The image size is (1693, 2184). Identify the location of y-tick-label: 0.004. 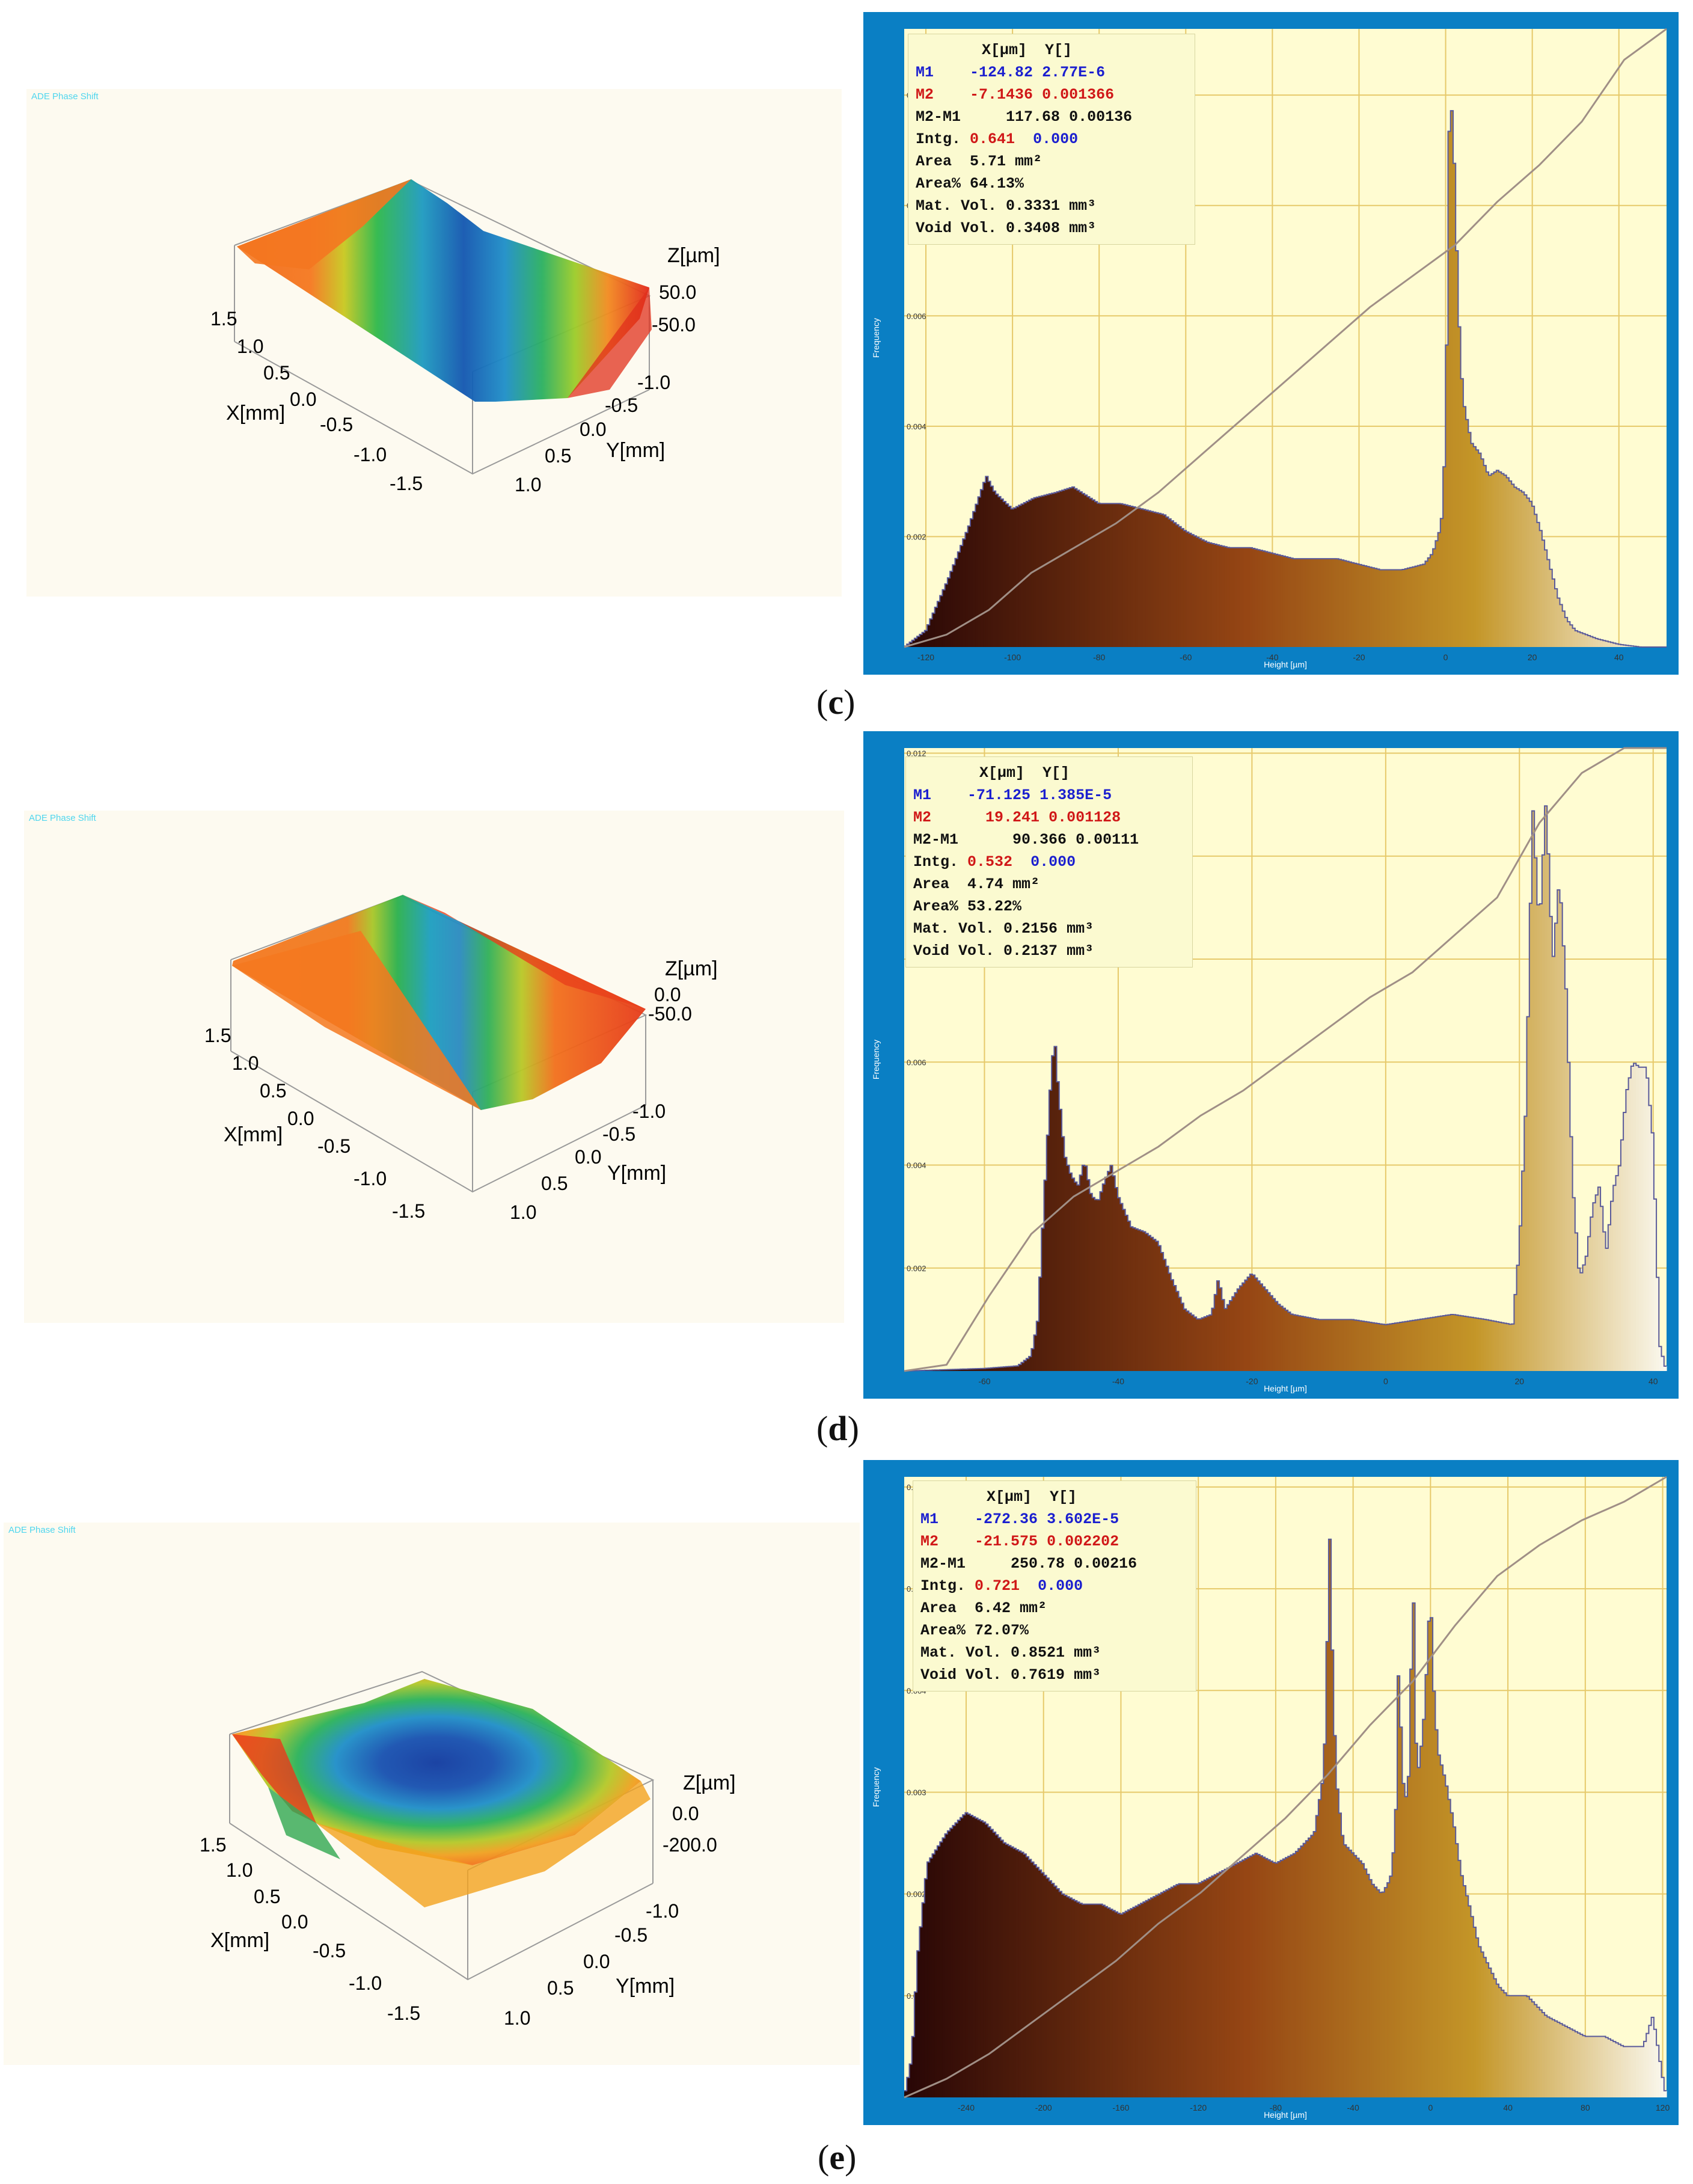
(916, 426).